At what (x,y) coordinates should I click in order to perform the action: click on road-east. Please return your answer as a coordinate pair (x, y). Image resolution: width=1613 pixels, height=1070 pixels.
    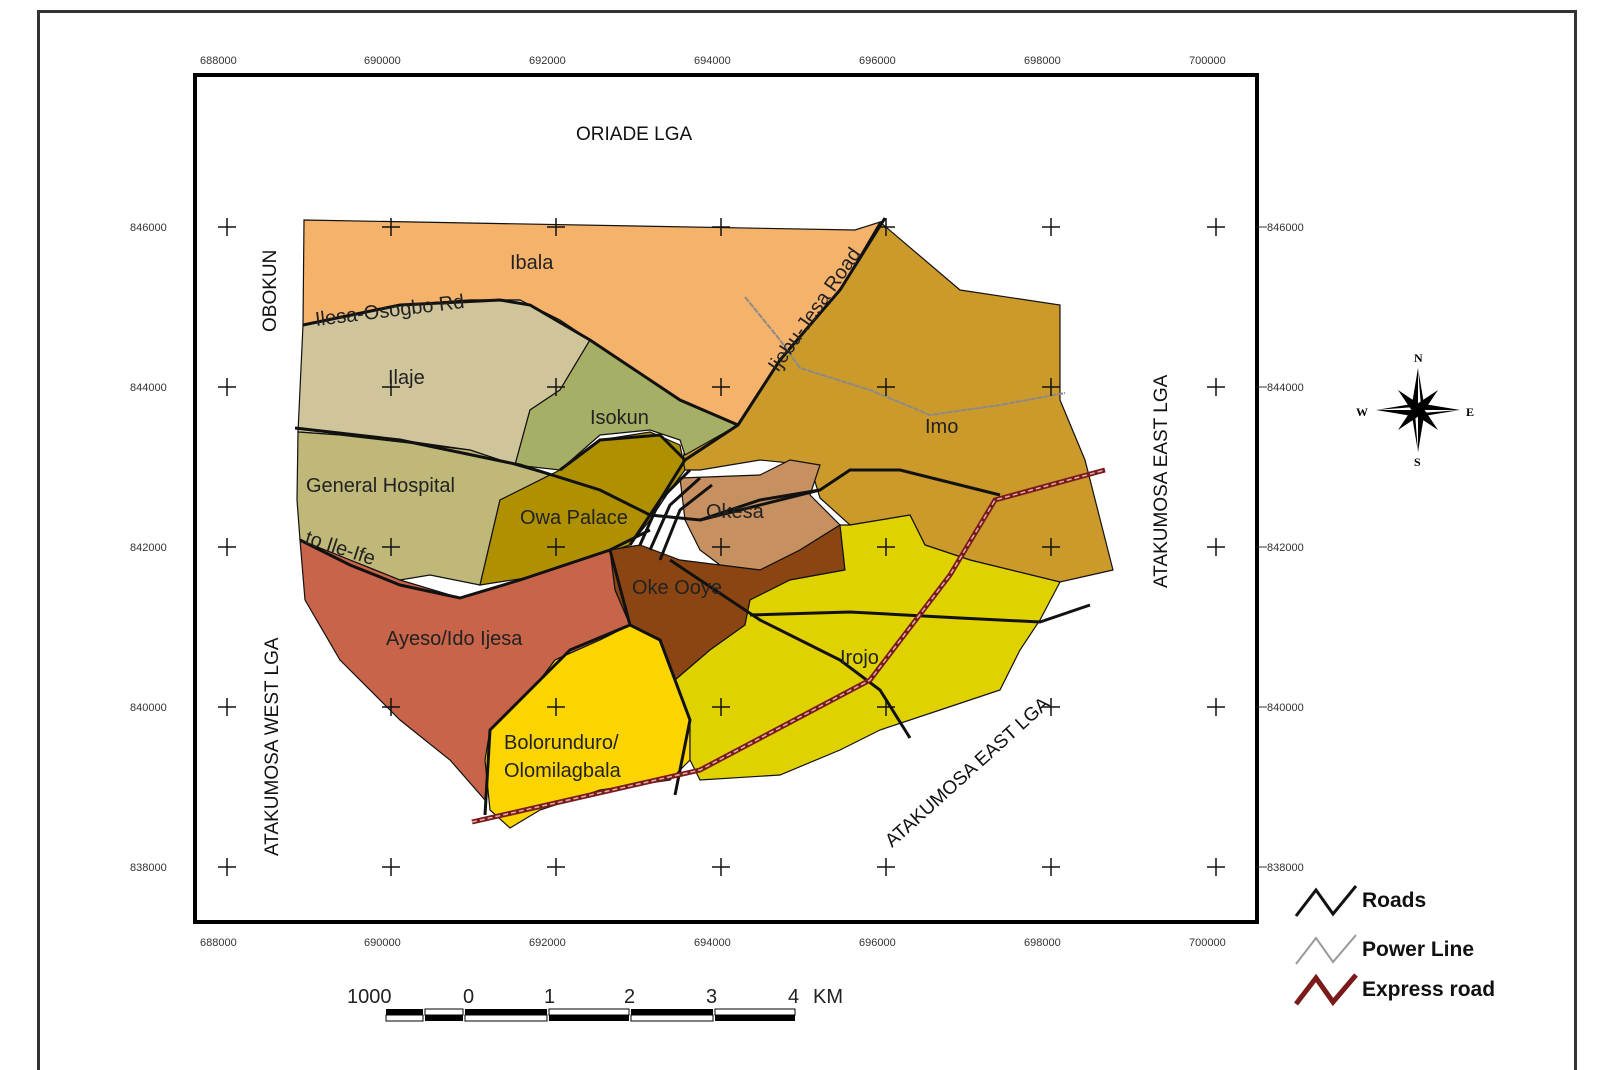
    Looking at the image, I should click on (920, 613).